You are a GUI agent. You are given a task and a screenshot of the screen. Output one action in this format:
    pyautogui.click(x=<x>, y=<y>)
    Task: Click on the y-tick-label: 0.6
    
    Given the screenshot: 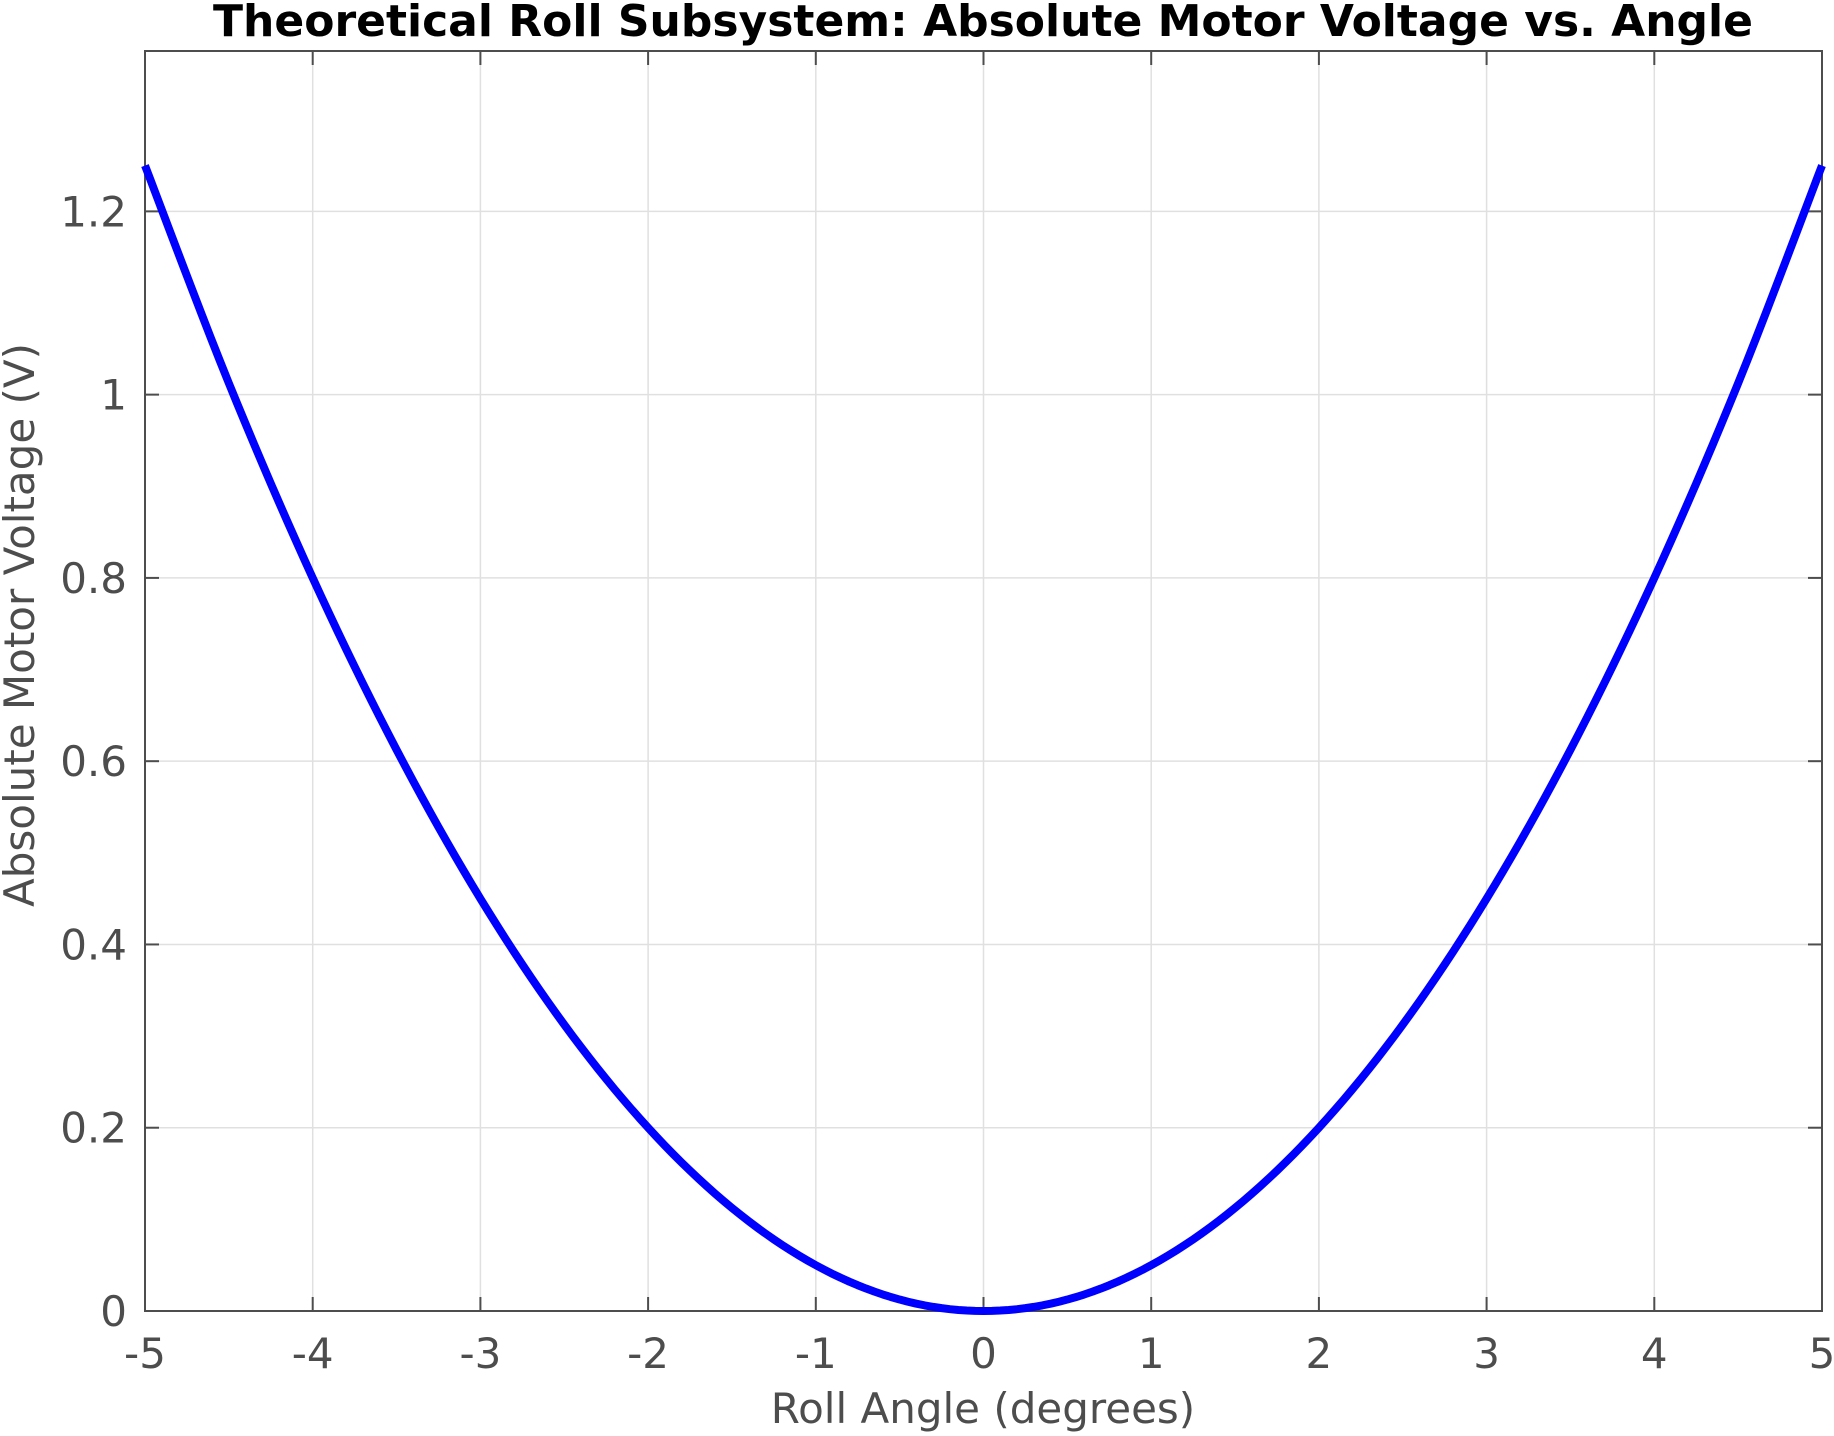 What is the action you would take?
    pyautogui.click(x=93, y=761)
    